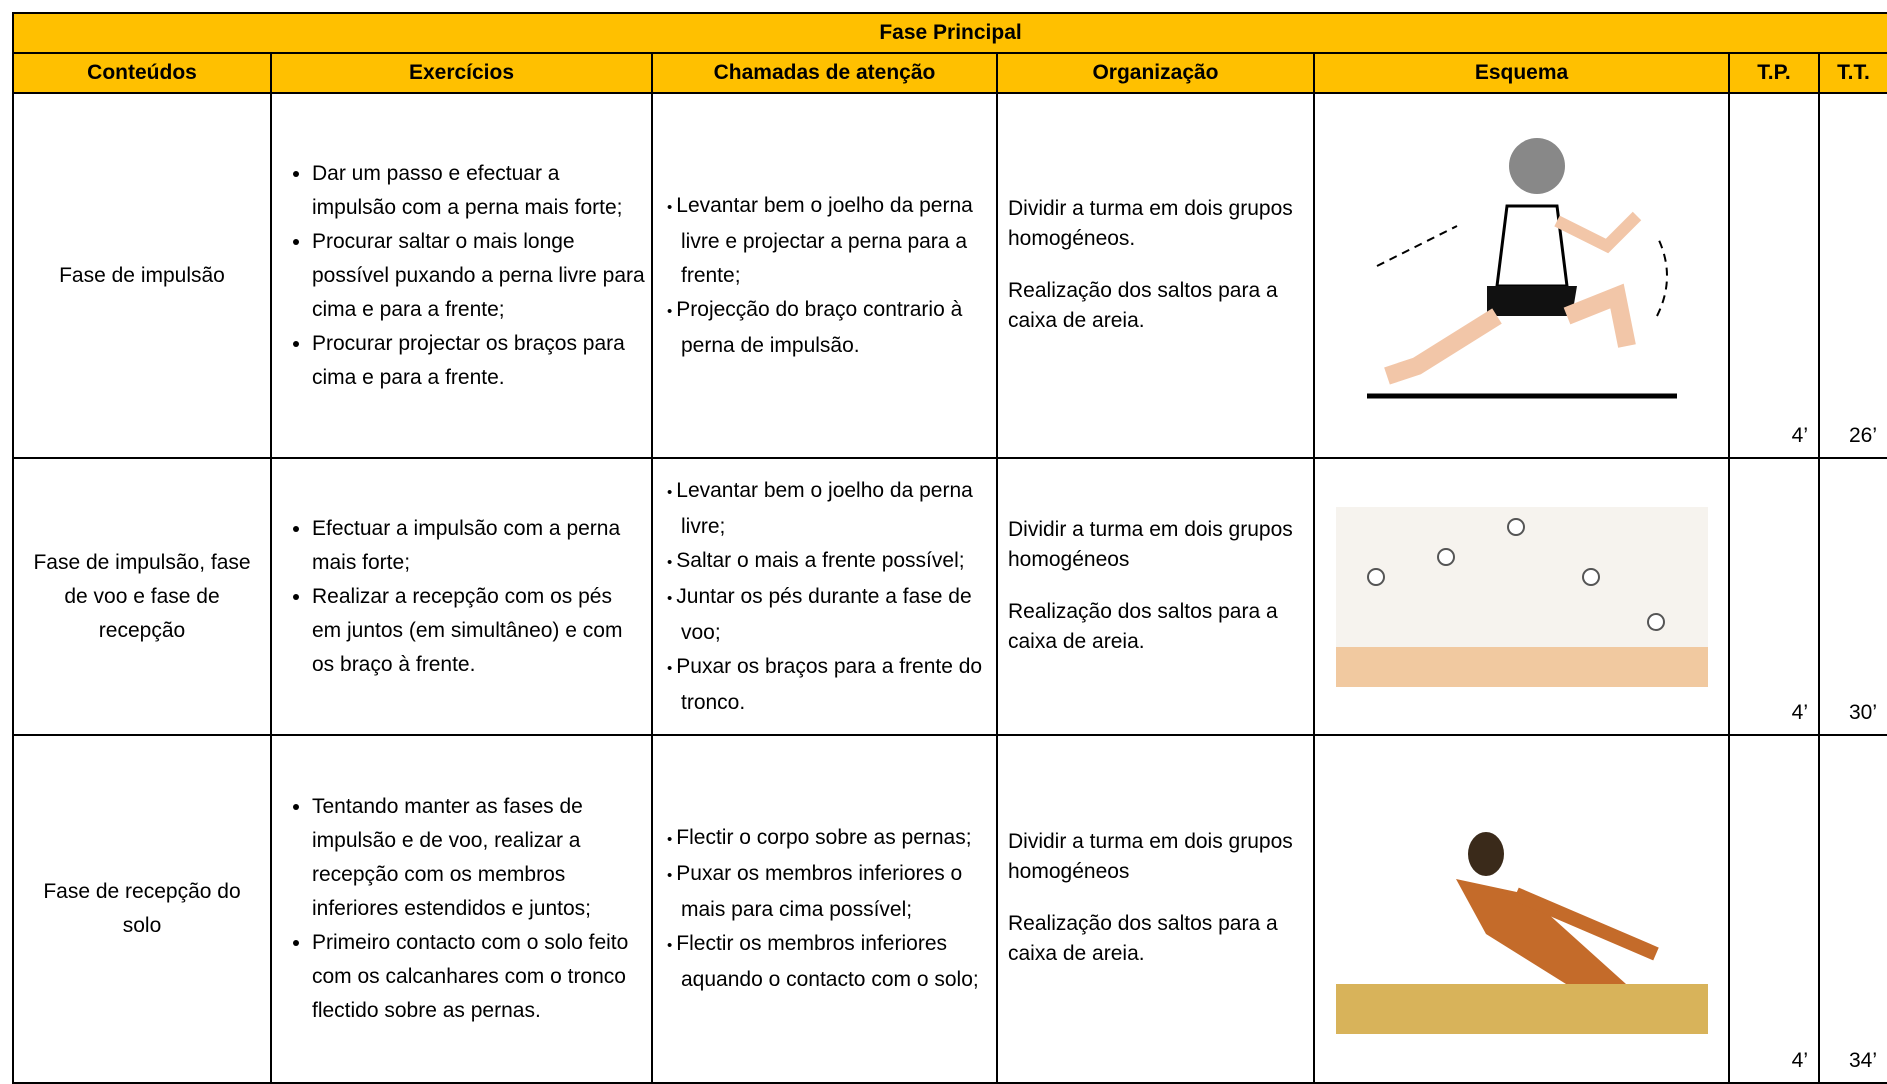 This screenshot has height=1084, width=1887. What do you see at coordinates (833, 685) in the screenshot?
I see `chamada: Puxar os braços para a frente do tronco.` at bounding box center [833, 685].